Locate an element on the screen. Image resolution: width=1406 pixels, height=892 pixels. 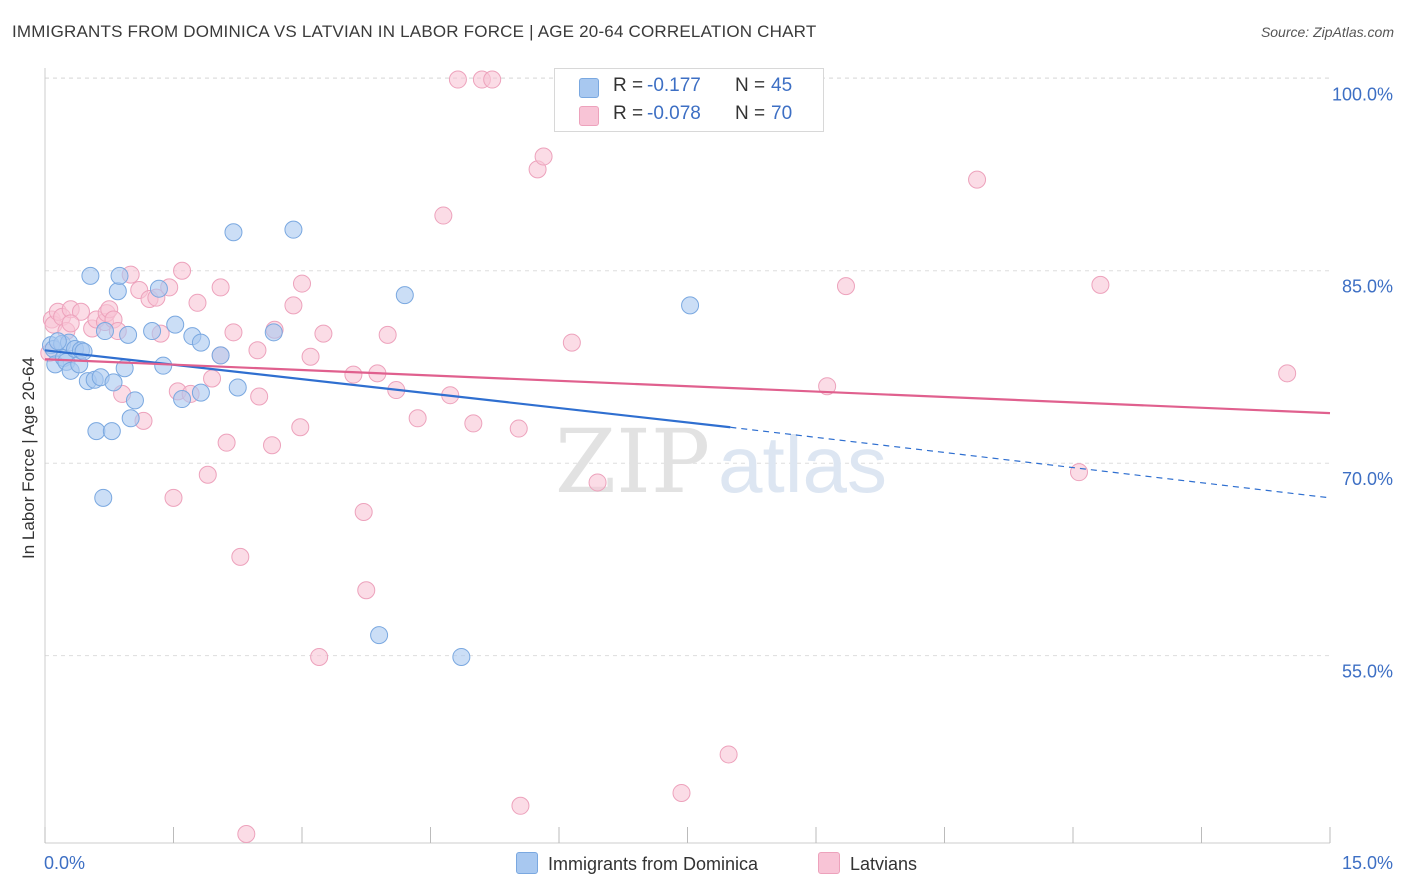
legend-row-latvians: R = -0.078 N = 70 is located at coordinates (689, 115).